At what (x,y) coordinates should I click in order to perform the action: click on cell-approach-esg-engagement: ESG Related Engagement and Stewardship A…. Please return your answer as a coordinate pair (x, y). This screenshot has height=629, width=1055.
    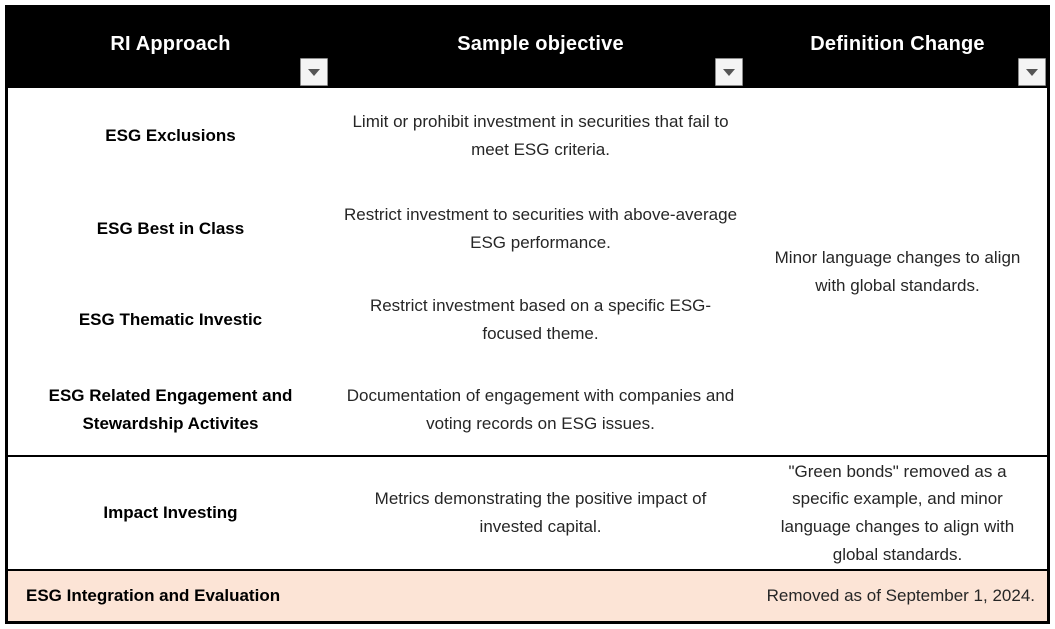
    Looking at the image, I should click on (170, 410).